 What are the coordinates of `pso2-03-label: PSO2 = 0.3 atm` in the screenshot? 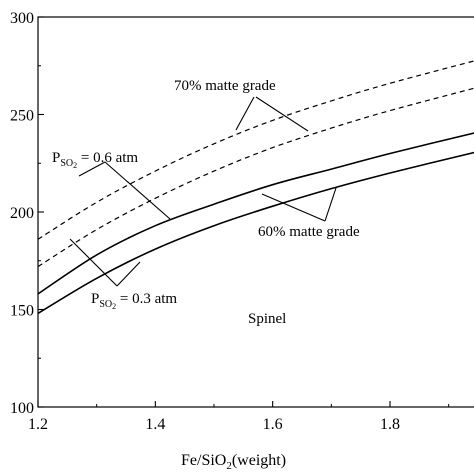 It's located at (134, 301).